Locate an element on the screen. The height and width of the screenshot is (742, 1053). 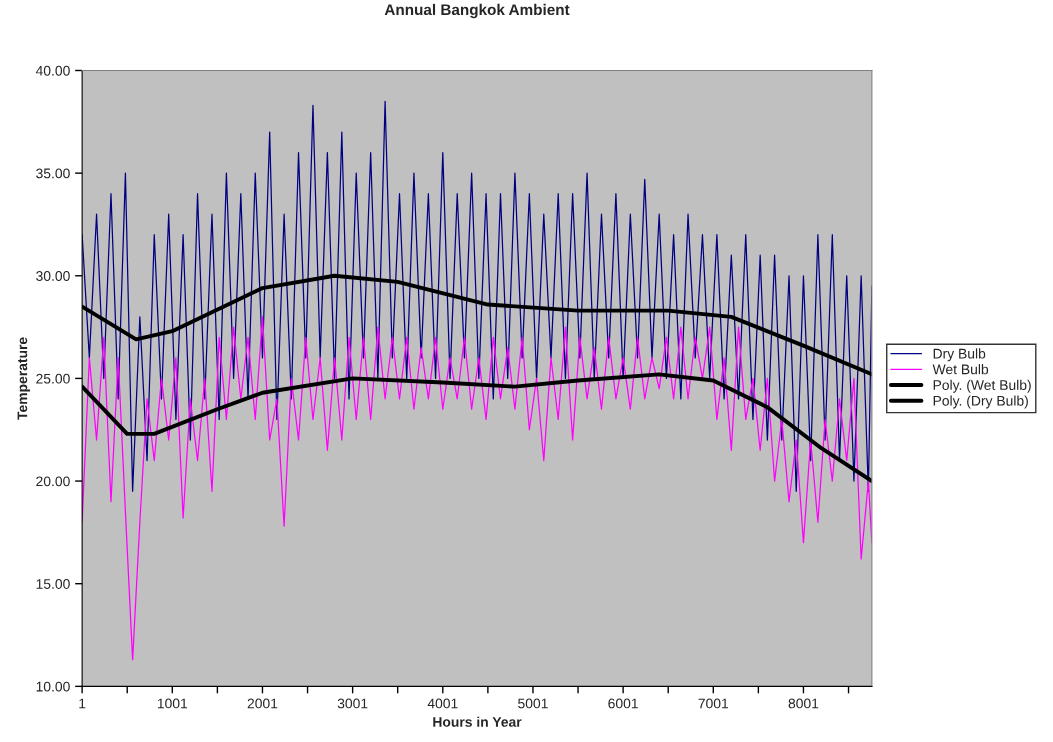
x-tick-label: 6001 is located at coordinates (623, 703).